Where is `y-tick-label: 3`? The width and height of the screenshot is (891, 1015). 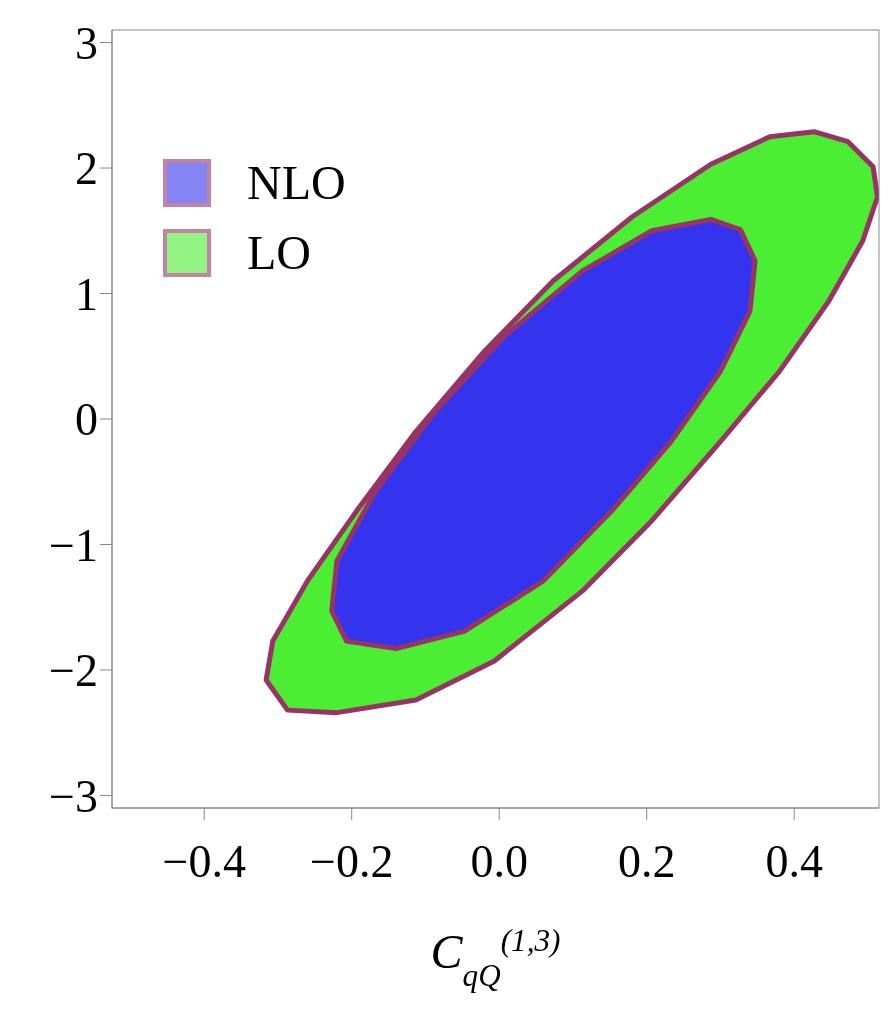 y-tick-label: 3 is located at coordinates (86, 43).